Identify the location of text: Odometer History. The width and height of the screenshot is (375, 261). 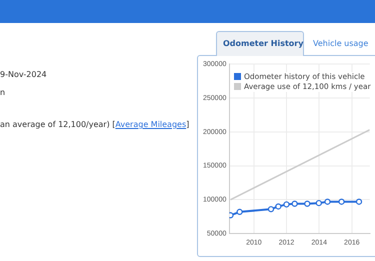
(263, 43).